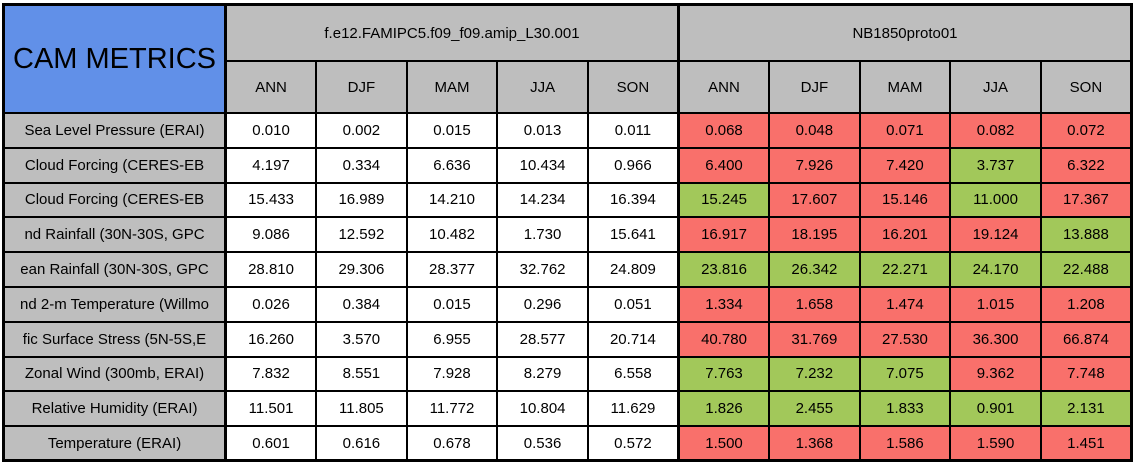 This screenshot has height=462, width=1135. Describe the element at coordinates (633, 374) in the screenshot. I see `metric-value-cell-amip: 6.558` at that location.